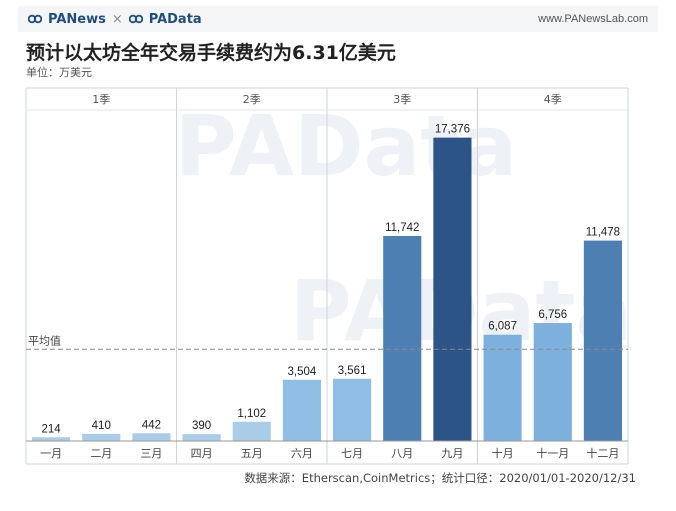  I want to click on panews-logo-icon, so click(35, 19).